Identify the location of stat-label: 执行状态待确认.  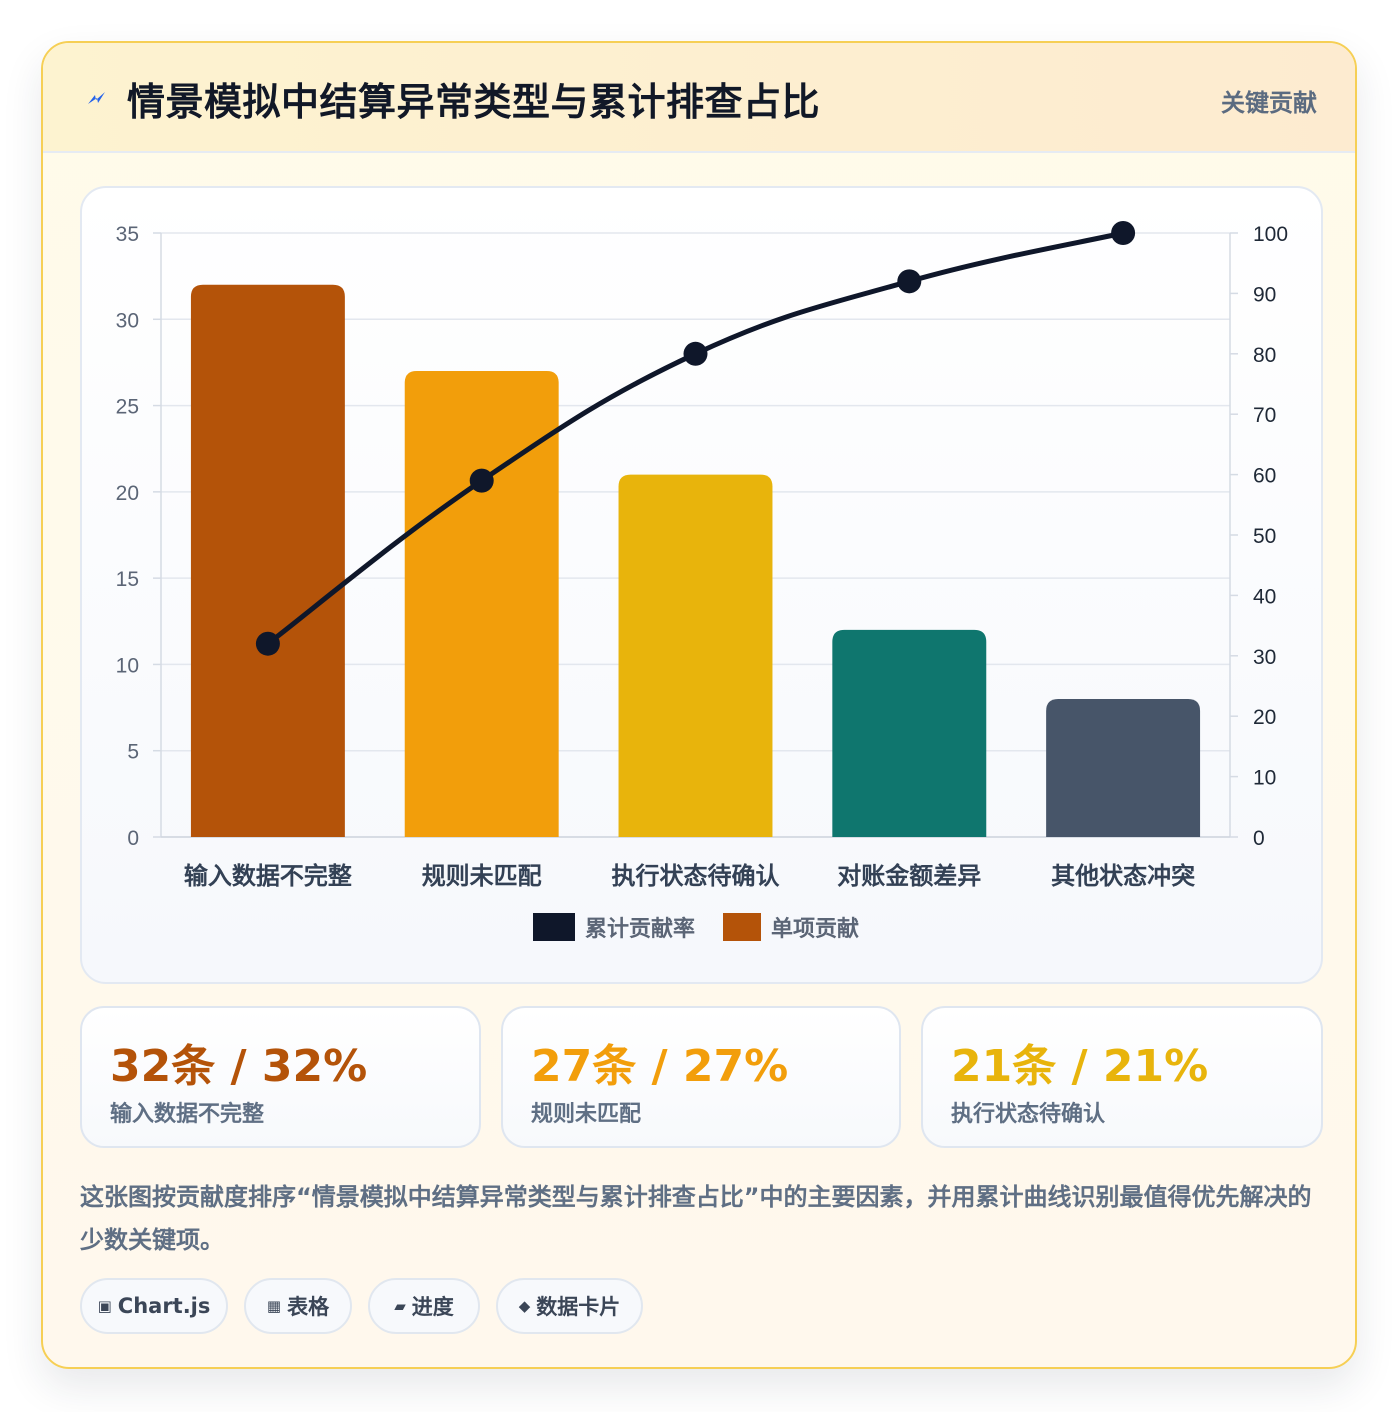
(1028, 1114).